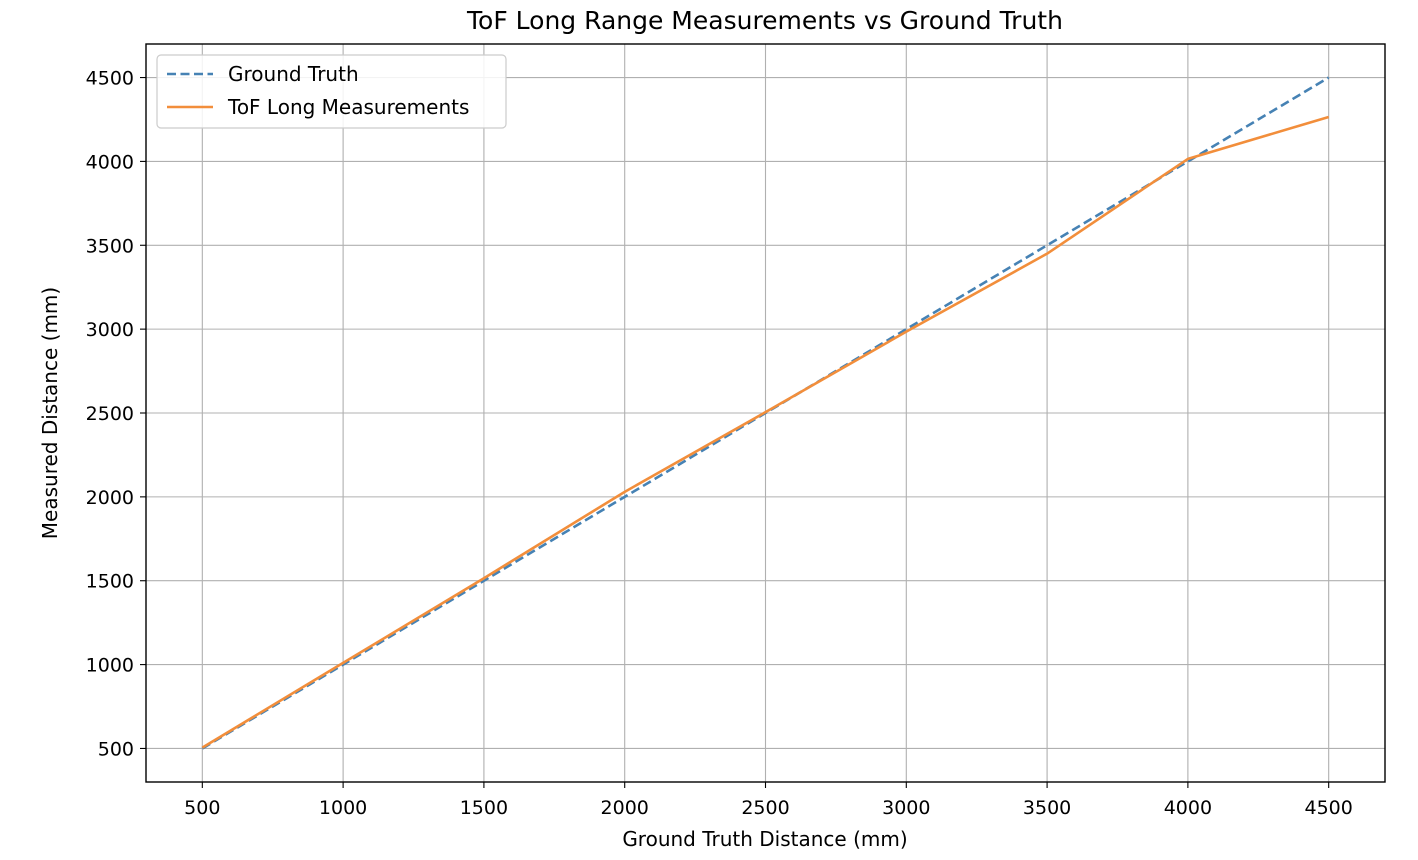 This screenshot has height=860, width=1418. Describe the element at coordinates (765, 808) in the screenshot. I see `x-tick-label: 2500` at that location.